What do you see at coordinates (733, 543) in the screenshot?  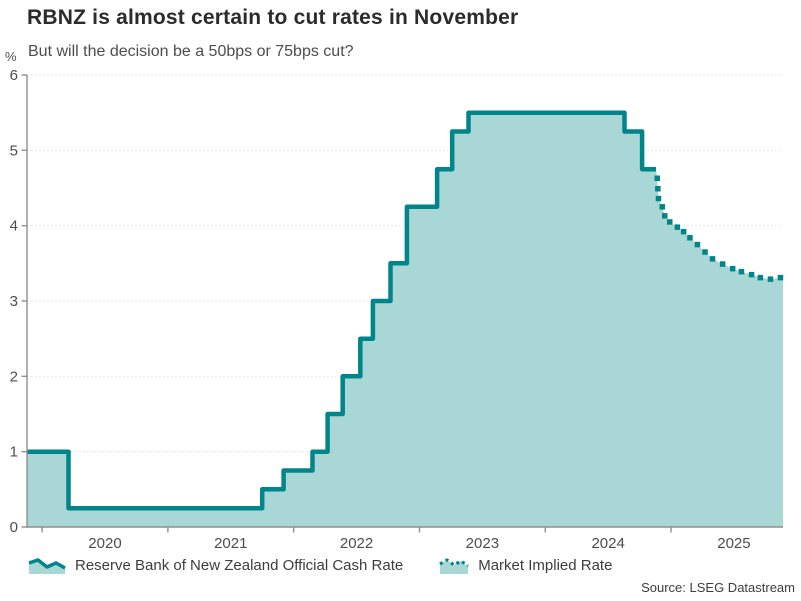 I see `x-tick-label-2025: 2025` at bounding box center [733, 543].